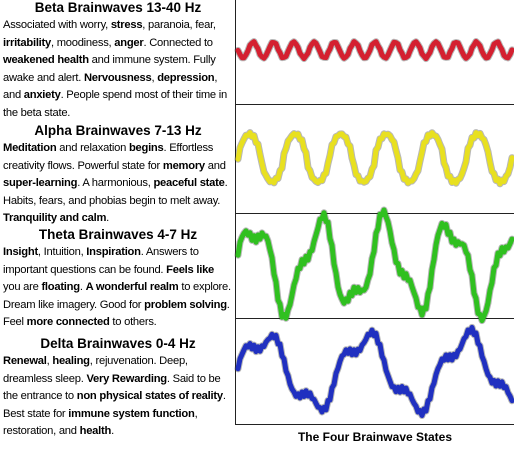 This screenshot has height=450, width=514. Describe the element at coordinates (149, 396) in the screenshot. I see `bold-text: non physical states of reality` at that location.